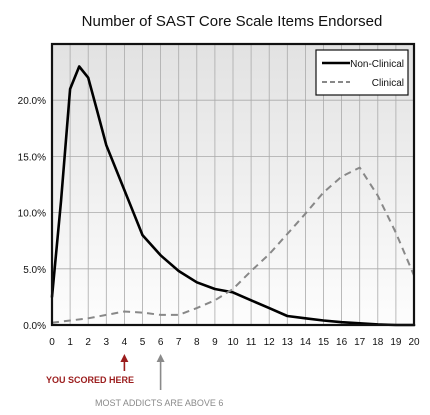 The width and height of the screenshot is (430, 415). I want to click on x-tick-label: 3, so click(107, 342).